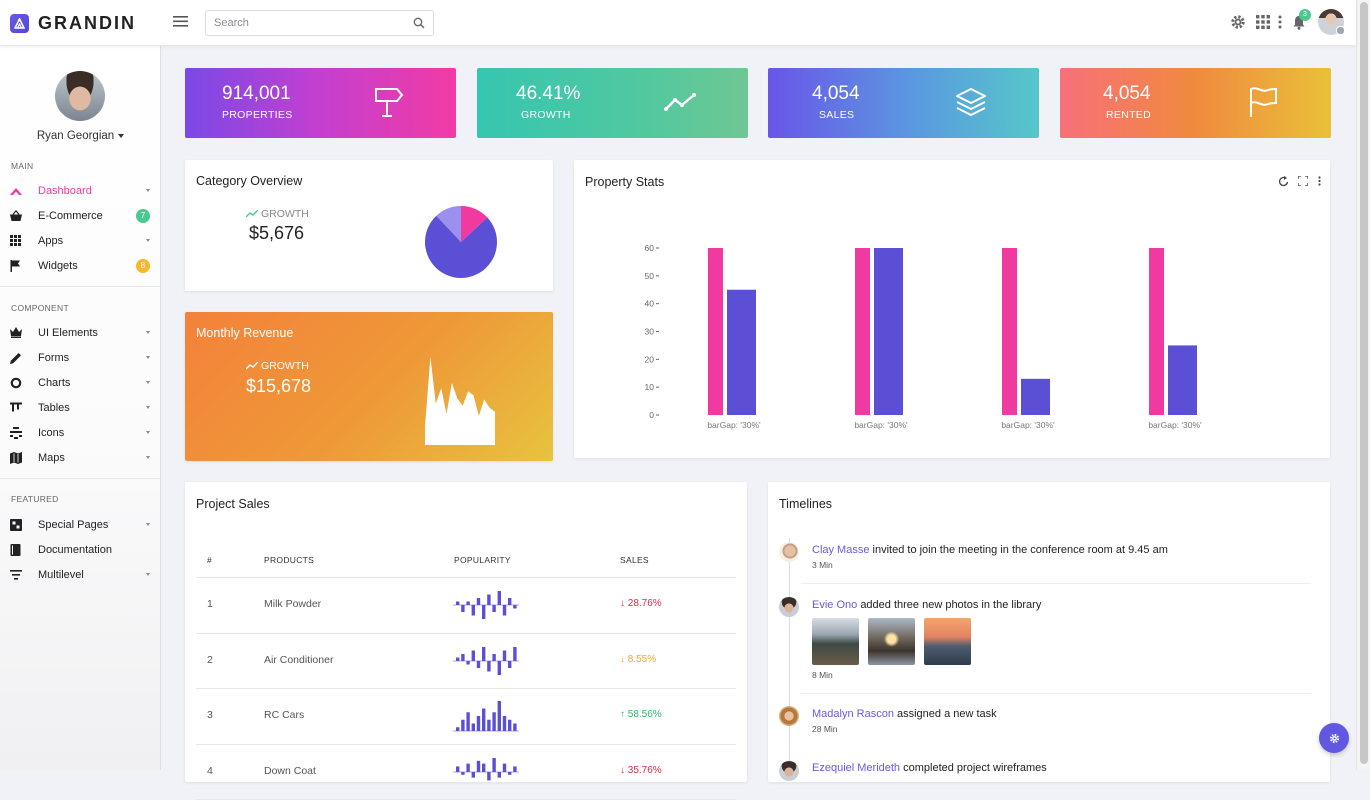  I want to click on sidebar-item-dashboard: Dashboard, so click(80, 191).